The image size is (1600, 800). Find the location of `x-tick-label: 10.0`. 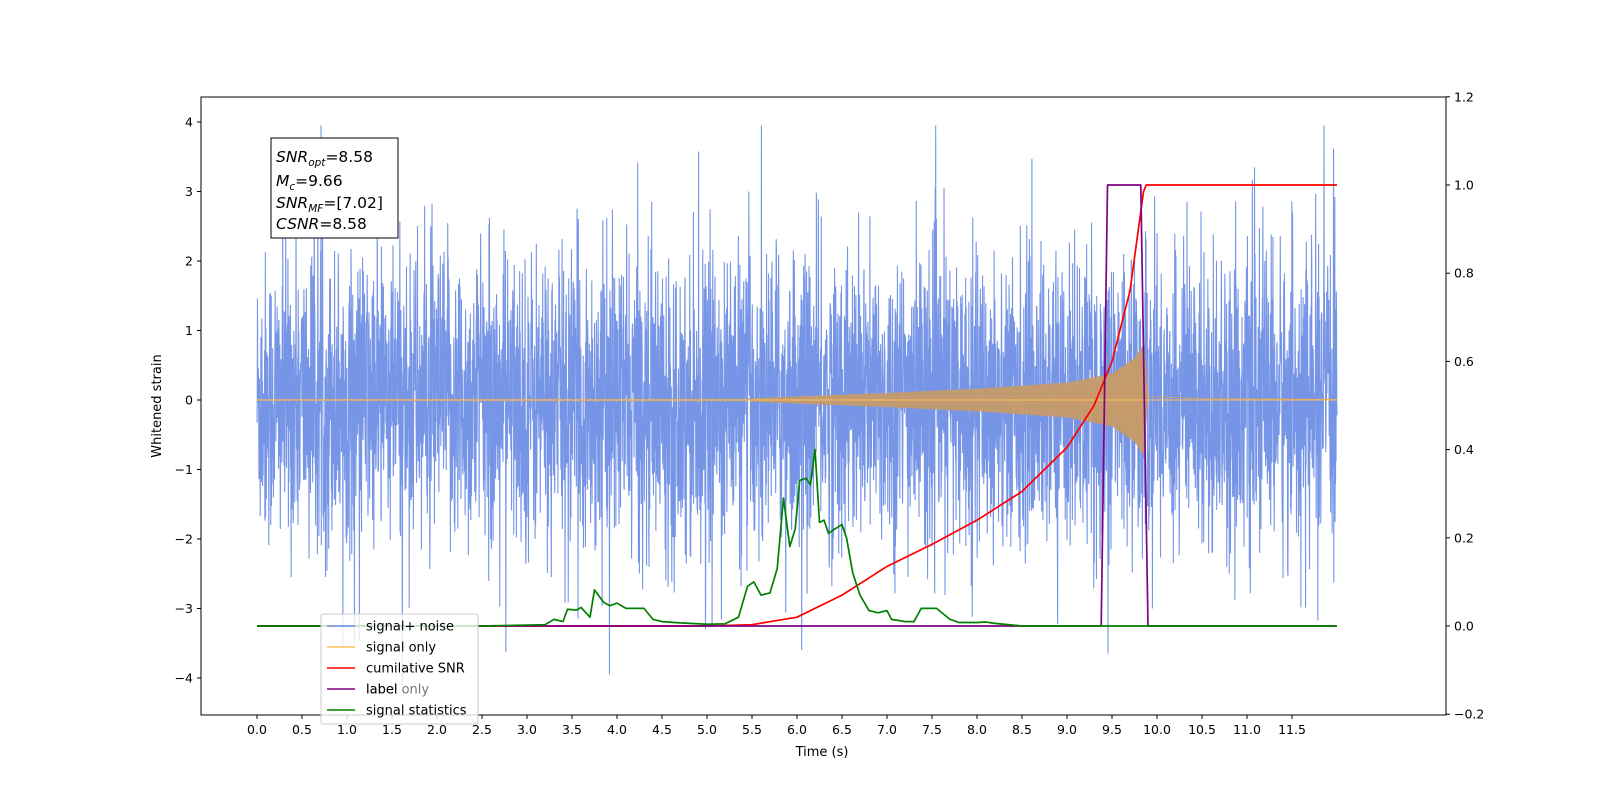

x-tick-label: 10.0 is located at coordinates (1157, 729).